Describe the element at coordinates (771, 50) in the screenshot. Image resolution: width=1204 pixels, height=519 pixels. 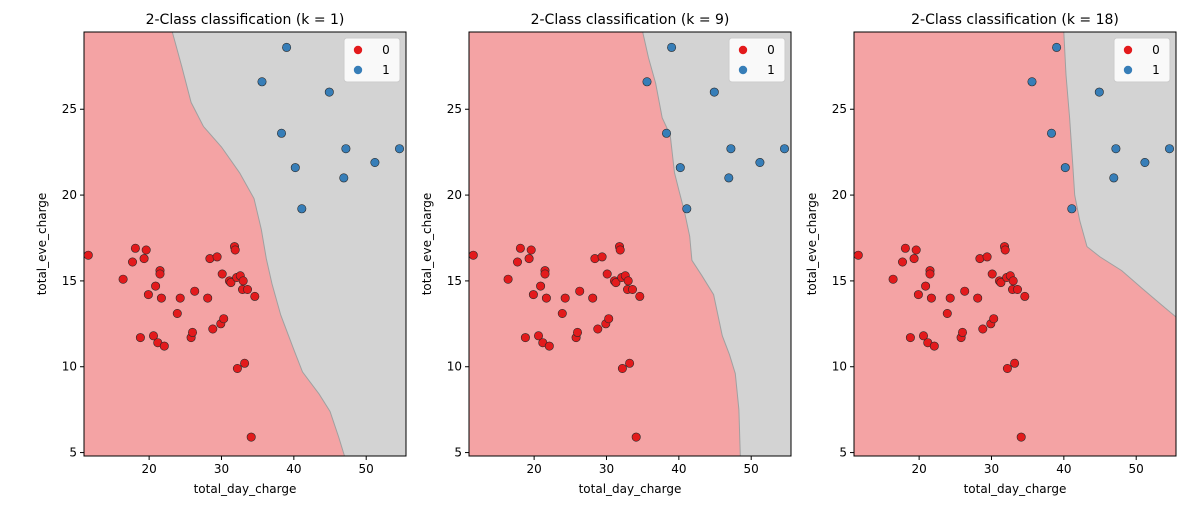
I see `legend-label-class-0: 0` at that location.